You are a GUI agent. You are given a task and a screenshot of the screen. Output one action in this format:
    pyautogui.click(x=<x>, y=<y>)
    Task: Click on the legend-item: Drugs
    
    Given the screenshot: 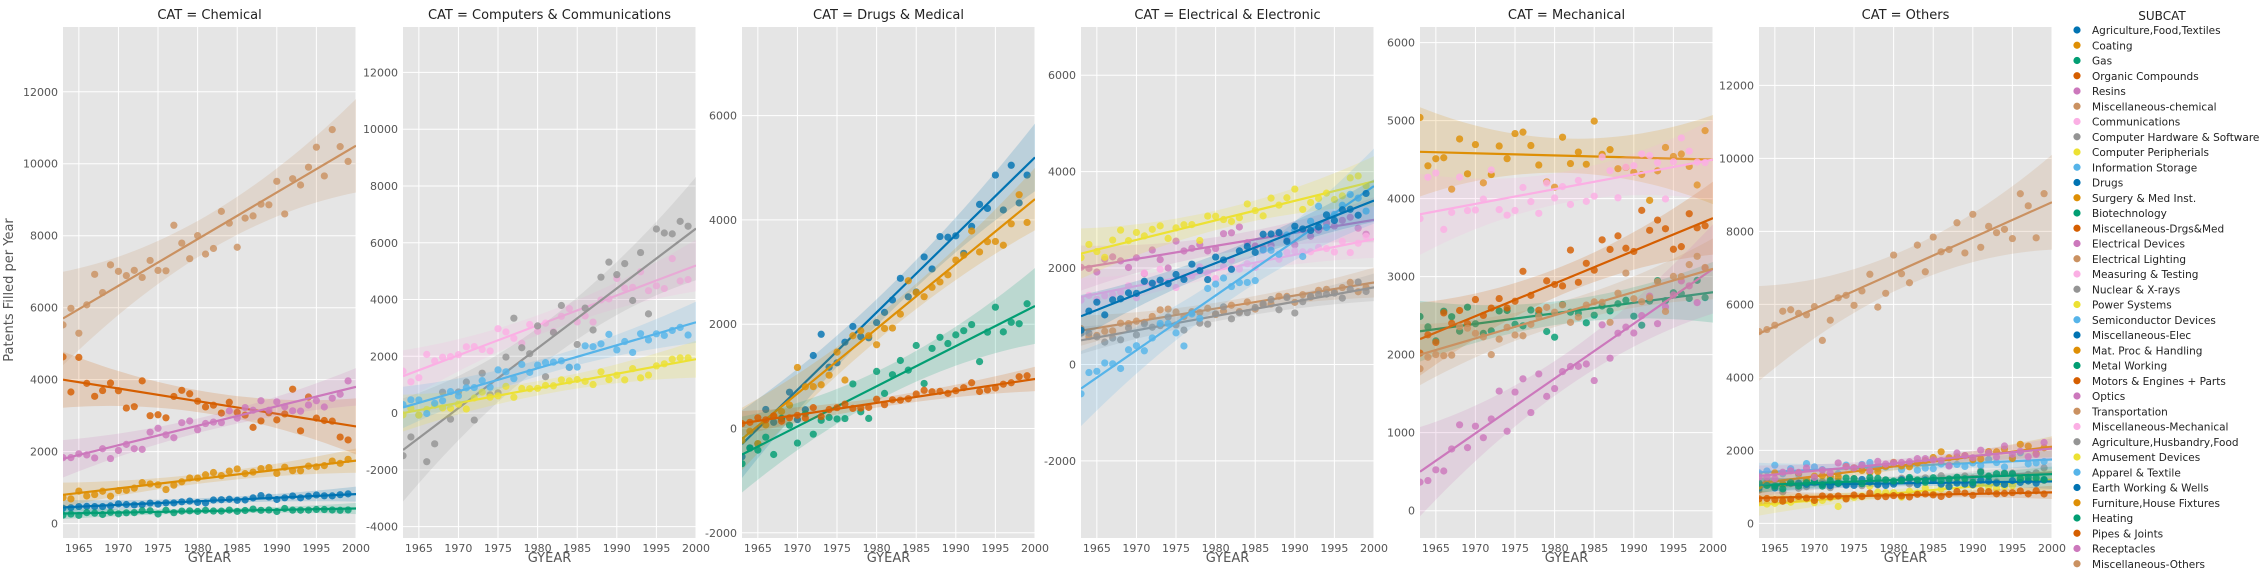 What is the action you would take?
    pyautogui.click(x=2098, y=184)
    